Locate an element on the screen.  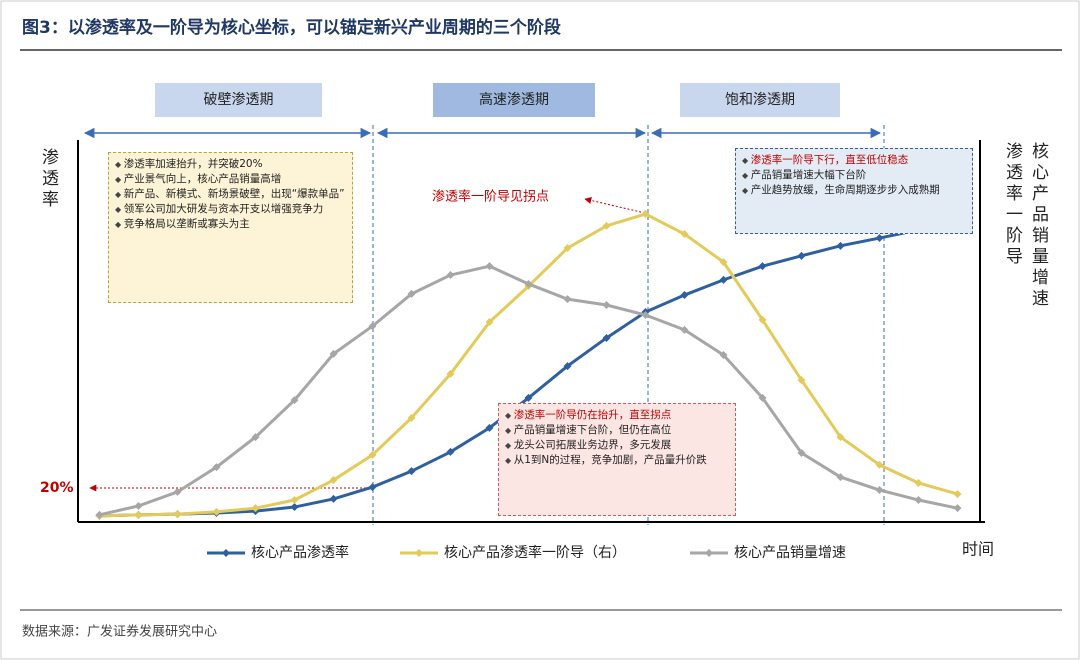
annotation: 渗透率一阶导见拐点 is located at coordinates (490, 197).